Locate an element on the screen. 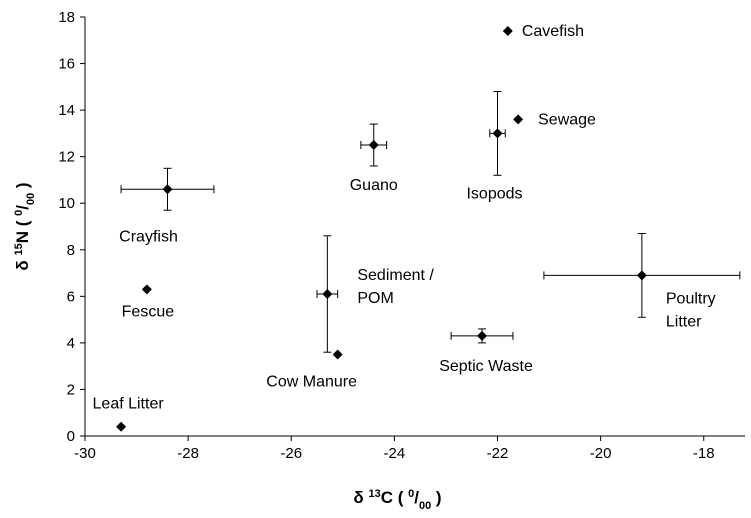 This screenshot has height=518, width=751. point-label: Septic Waste is located at coordinates (486, 366).